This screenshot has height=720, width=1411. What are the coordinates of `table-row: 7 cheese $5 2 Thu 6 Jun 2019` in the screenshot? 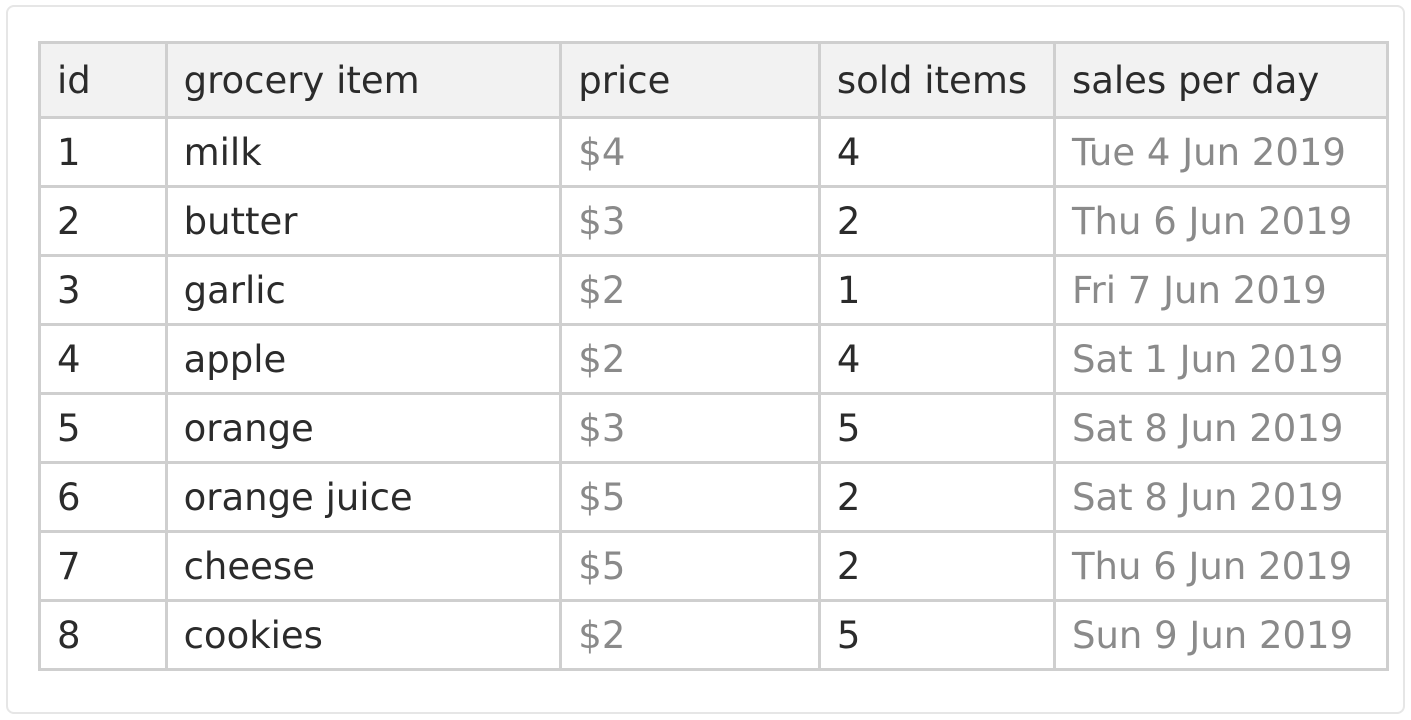 It's located at (714, 566).